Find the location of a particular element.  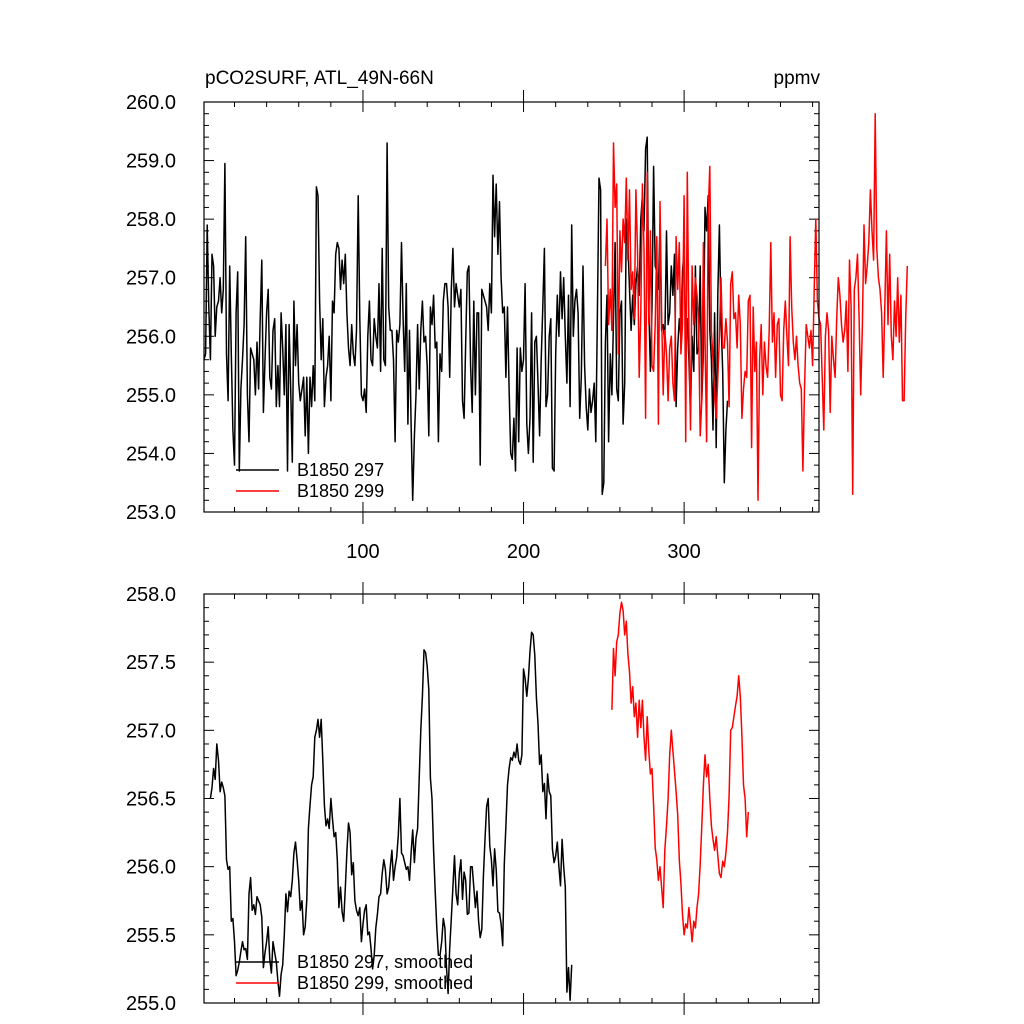

y-tick-label: 253.0 is located at coordinates (151, 513).